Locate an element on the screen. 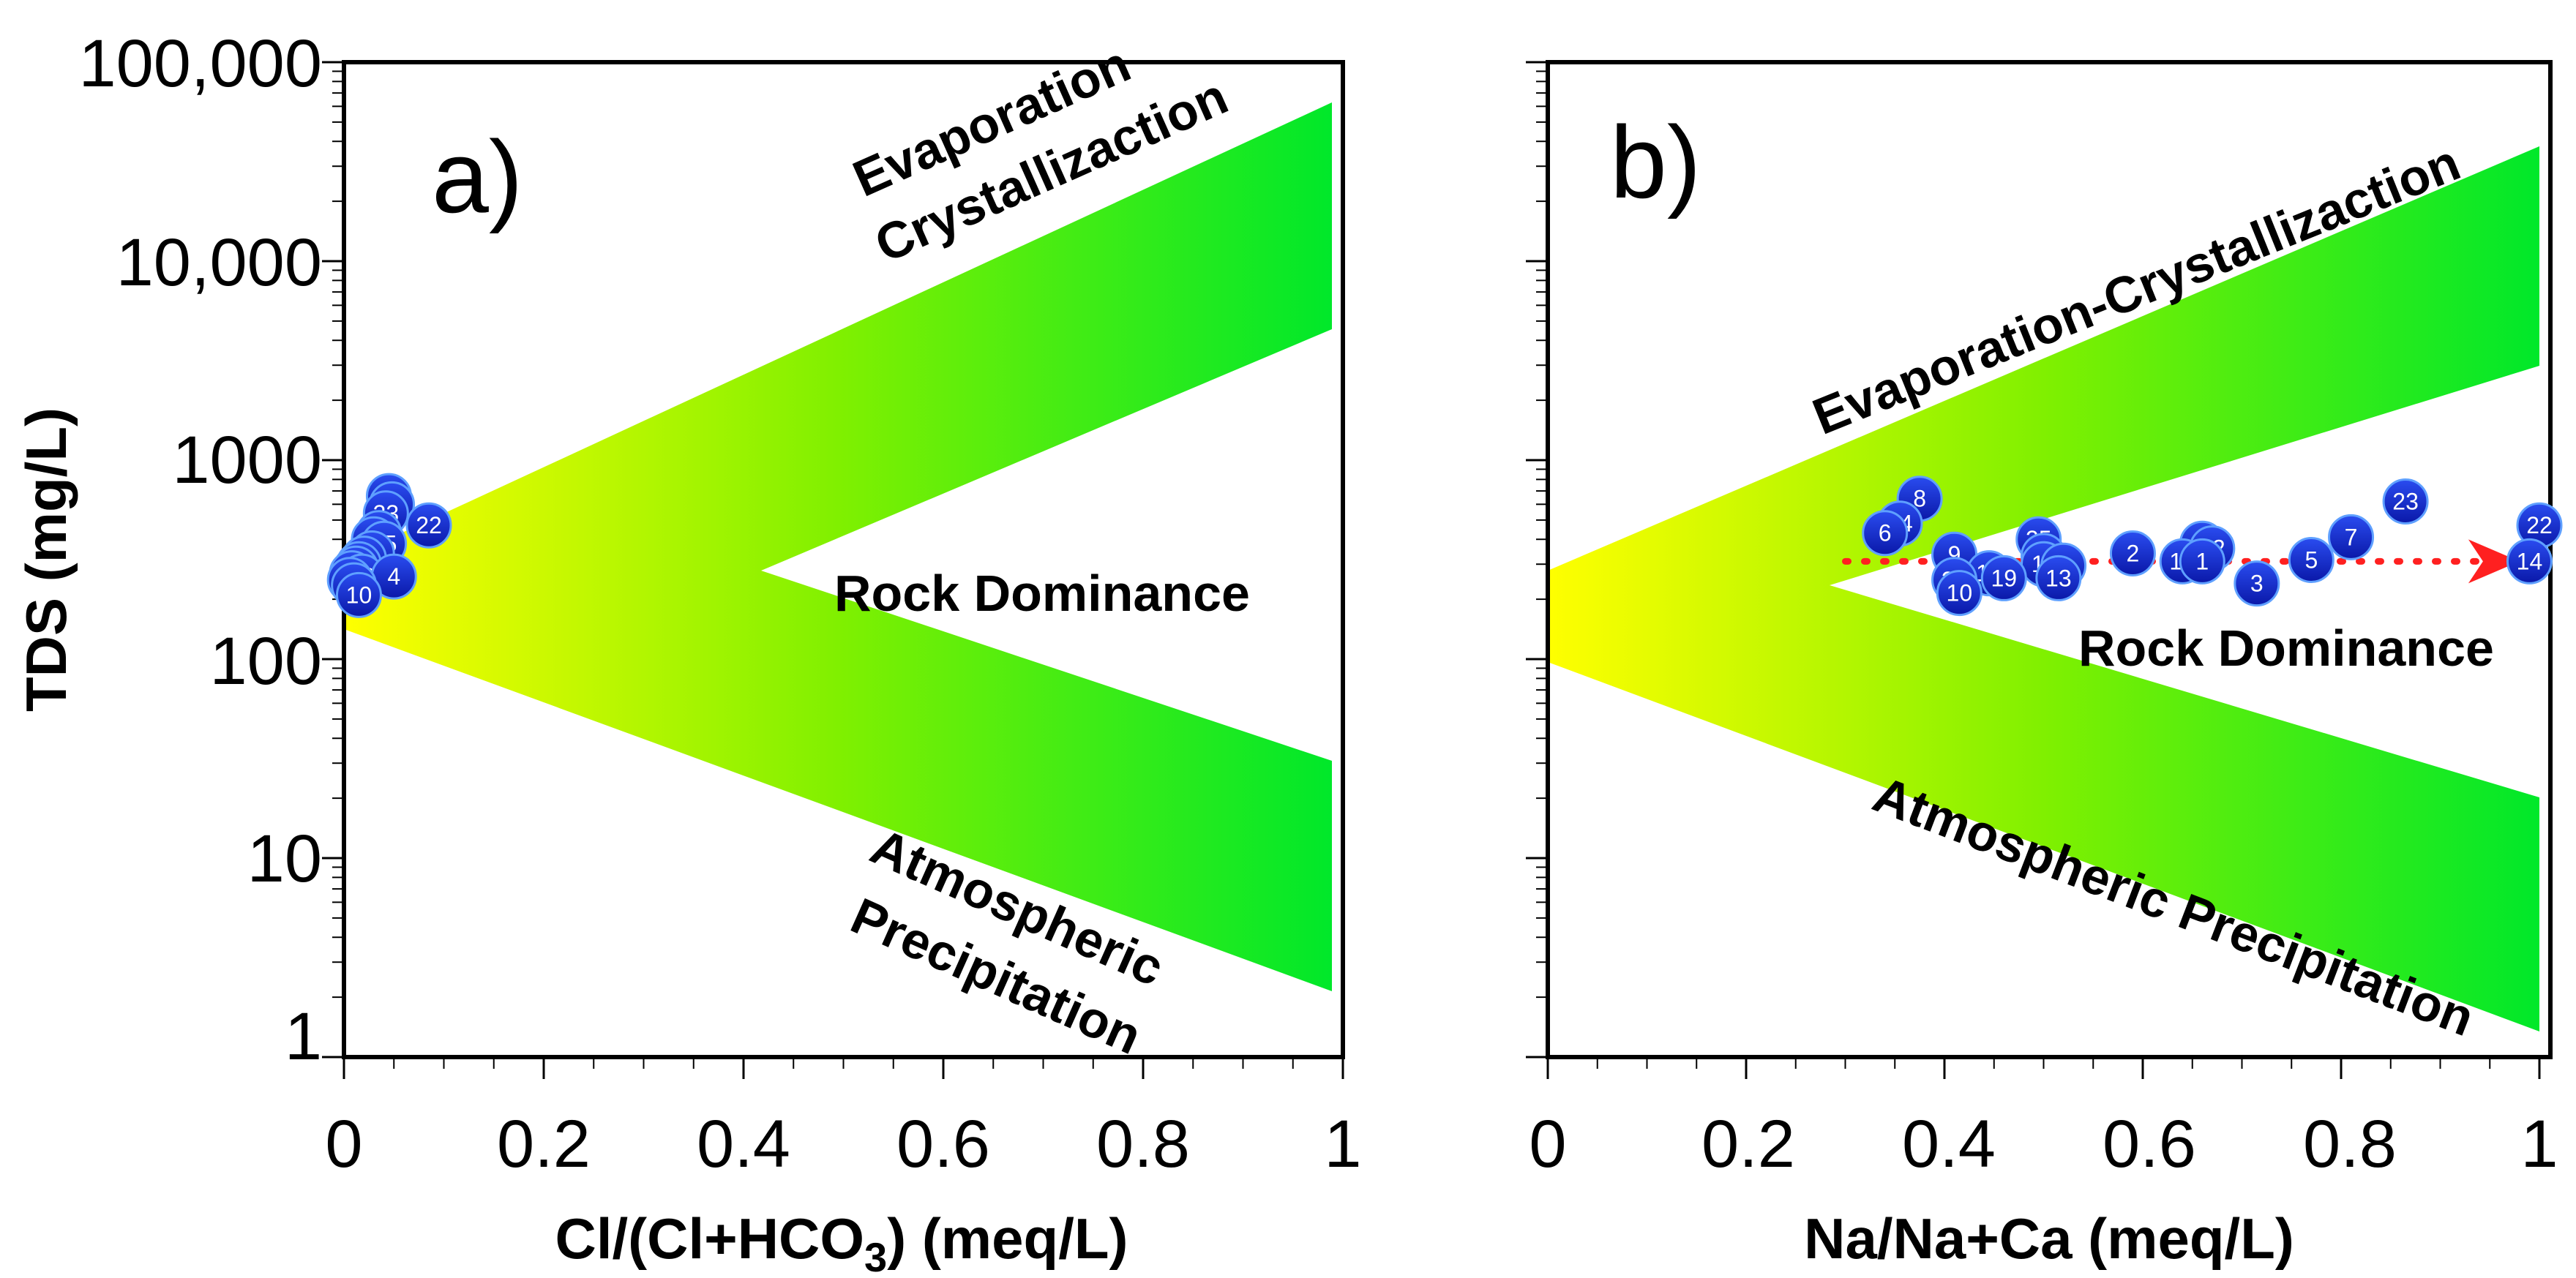 The width and height of the screenshot is (2576, 1278). a-rock-label: Rock Dominance is located at coordinates (1042, 593).